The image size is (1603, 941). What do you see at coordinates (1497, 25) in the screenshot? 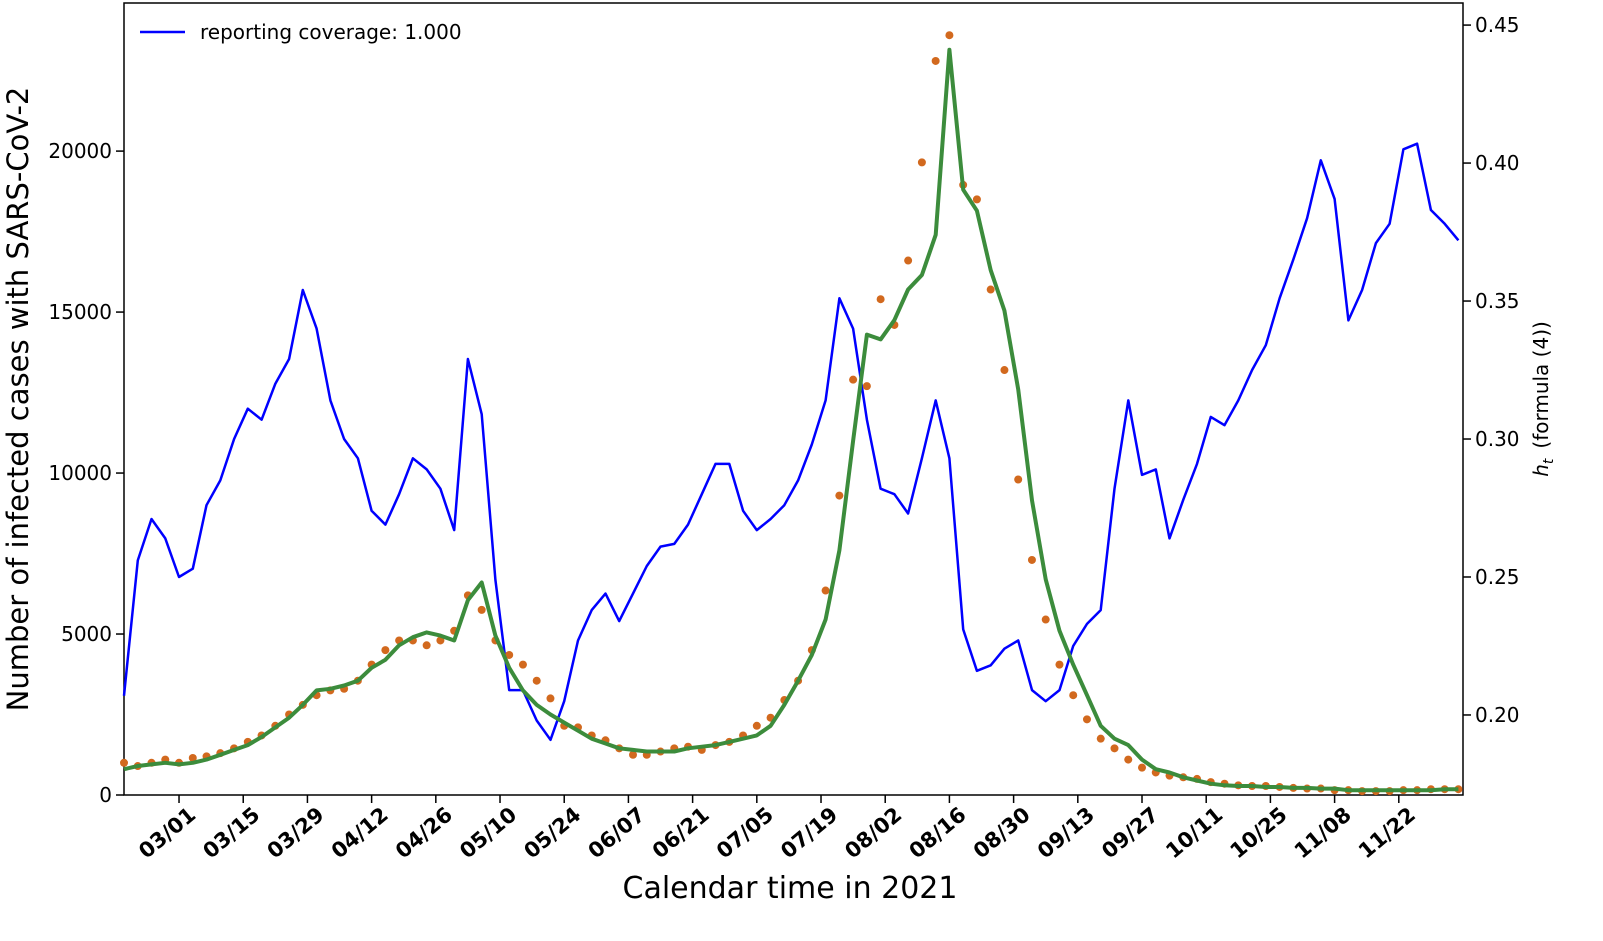
I see `y2-tick-label: 0.45` at bounding box center [1497, 25].